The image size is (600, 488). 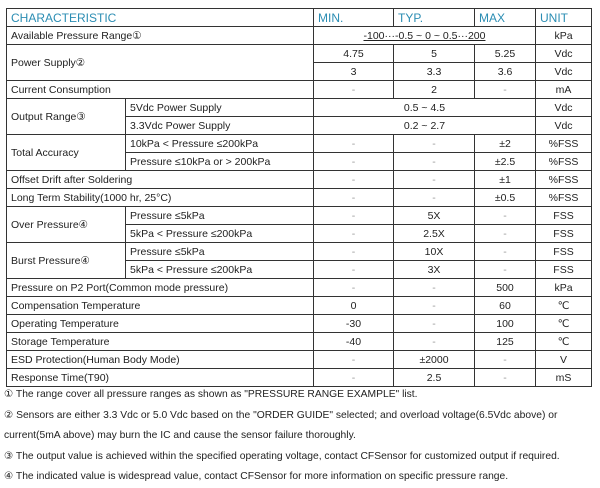 I want to click on characteristic-label: Offset Drift after Soldering, so click(x=160, y=179).